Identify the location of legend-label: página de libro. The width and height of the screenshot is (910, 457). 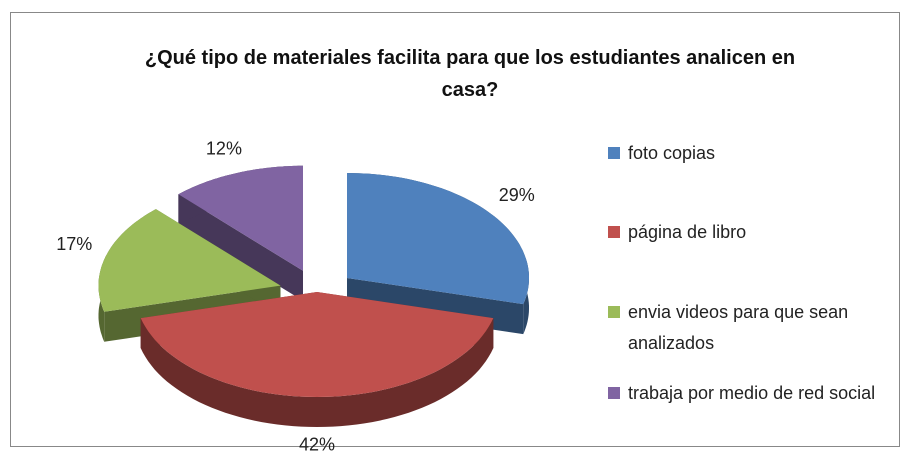
(687, 232).